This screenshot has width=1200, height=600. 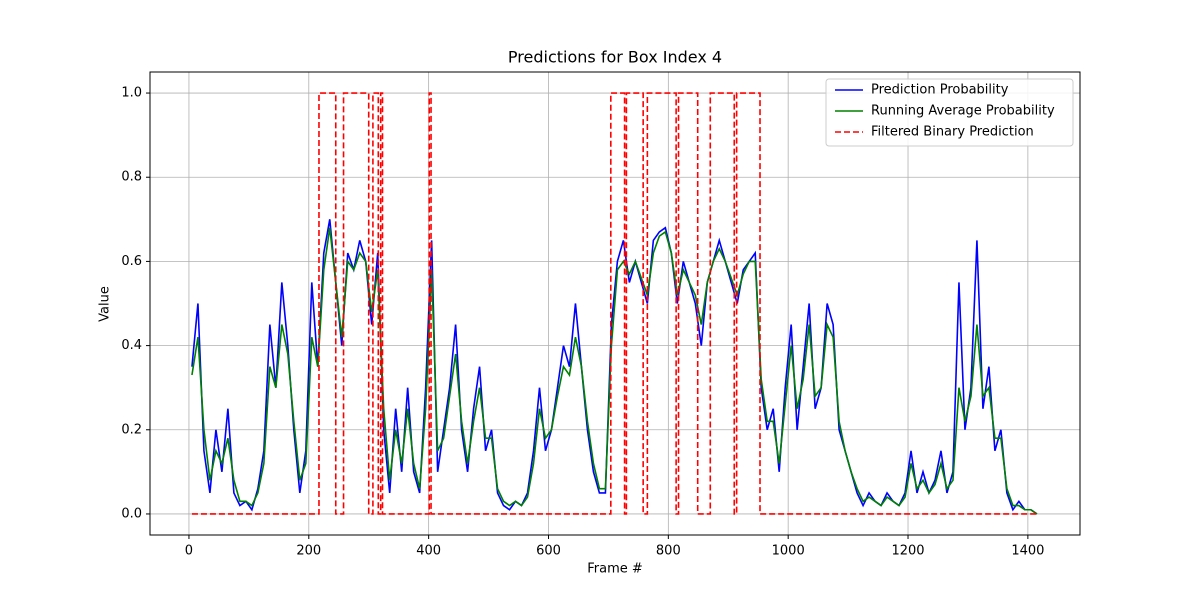 What do you see at coordinates (907, 551) in the screenshot?
I see `x-tick-label: 1200` at bounding box center [907, 551].